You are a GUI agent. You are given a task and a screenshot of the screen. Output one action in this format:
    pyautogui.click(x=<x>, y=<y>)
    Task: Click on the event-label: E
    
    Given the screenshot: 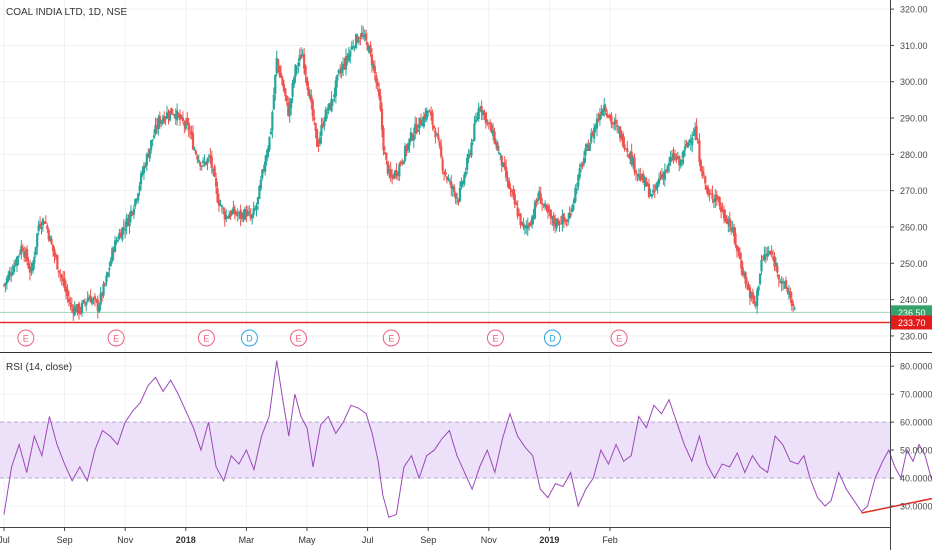 What is the action you would take?
    pyautogui.click(x=299, y=339)
    